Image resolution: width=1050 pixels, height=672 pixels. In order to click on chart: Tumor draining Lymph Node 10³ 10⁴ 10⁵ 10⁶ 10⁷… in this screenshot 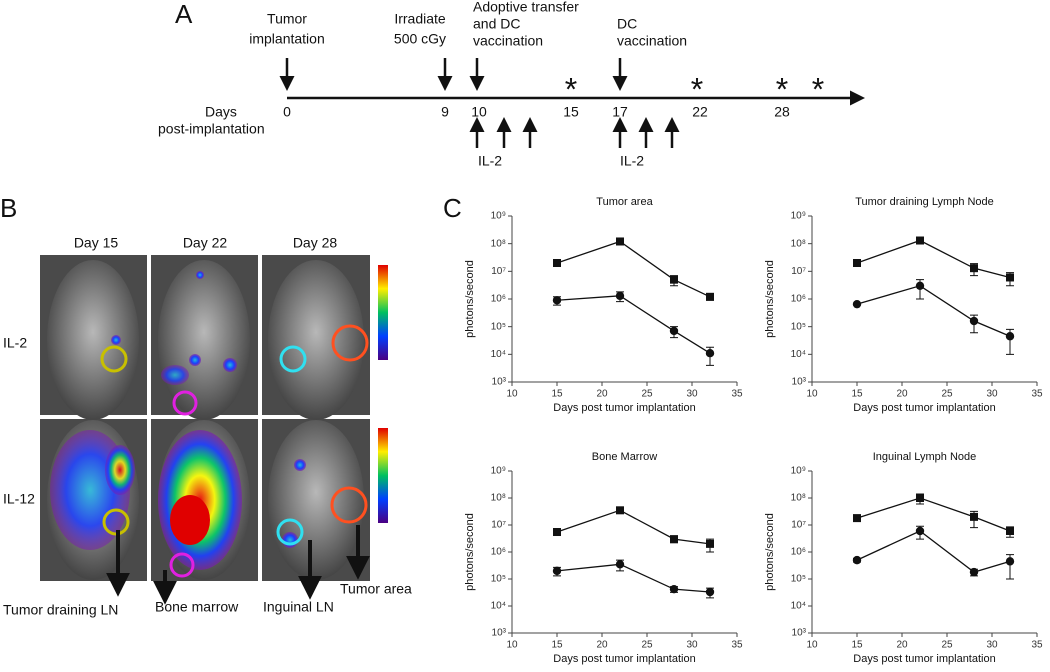, I will do `click(903, 305)`.